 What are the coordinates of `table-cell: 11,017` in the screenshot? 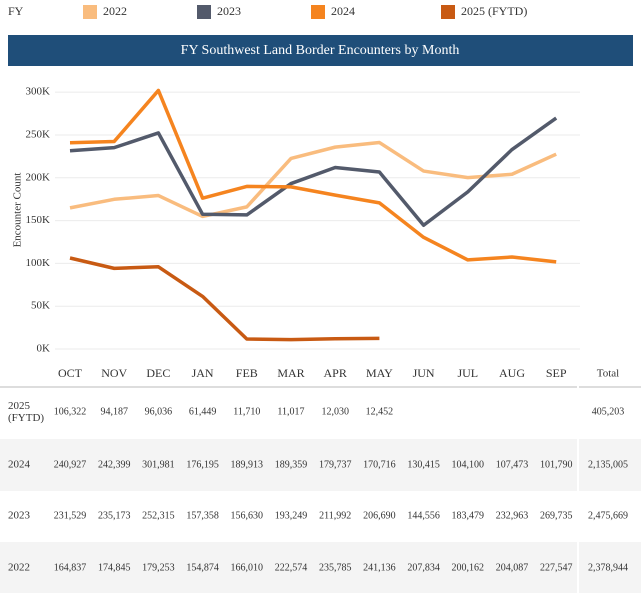 It's located at (290, 411).